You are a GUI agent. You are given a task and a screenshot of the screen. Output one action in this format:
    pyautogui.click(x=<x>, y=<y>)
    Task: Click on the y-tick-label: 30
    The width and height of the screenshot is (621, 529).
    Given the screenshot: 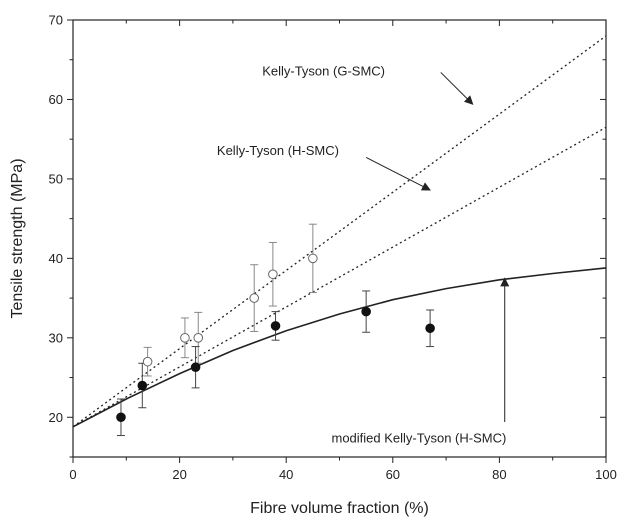 What is the action you would take?
    pyautogui.click(x=56, y=337)
    